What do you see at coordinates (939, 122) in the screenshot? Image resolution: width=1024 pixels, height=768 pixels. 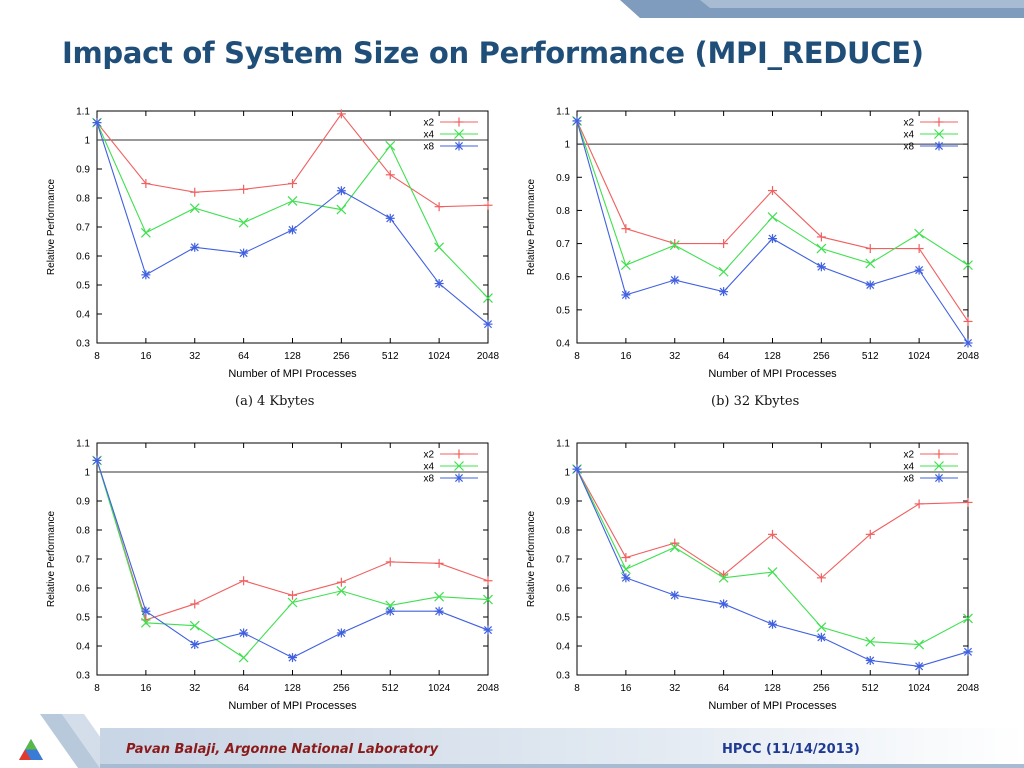 I see `legend-marker-x2` at bounding box center [939, 122].